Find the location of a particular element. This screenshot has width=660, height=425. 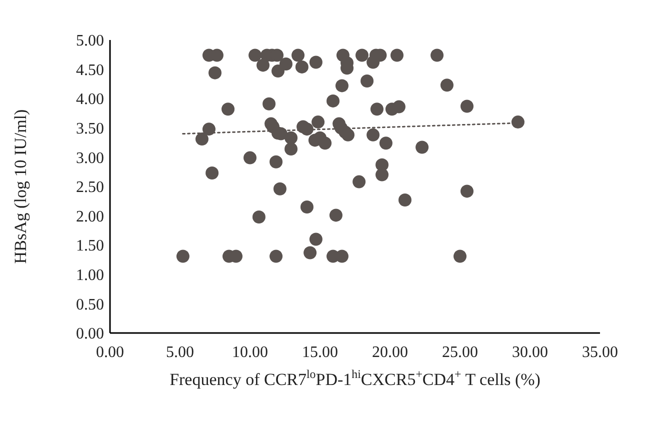

x-tick-label: 10.00 is located at coordinates (250, 352).